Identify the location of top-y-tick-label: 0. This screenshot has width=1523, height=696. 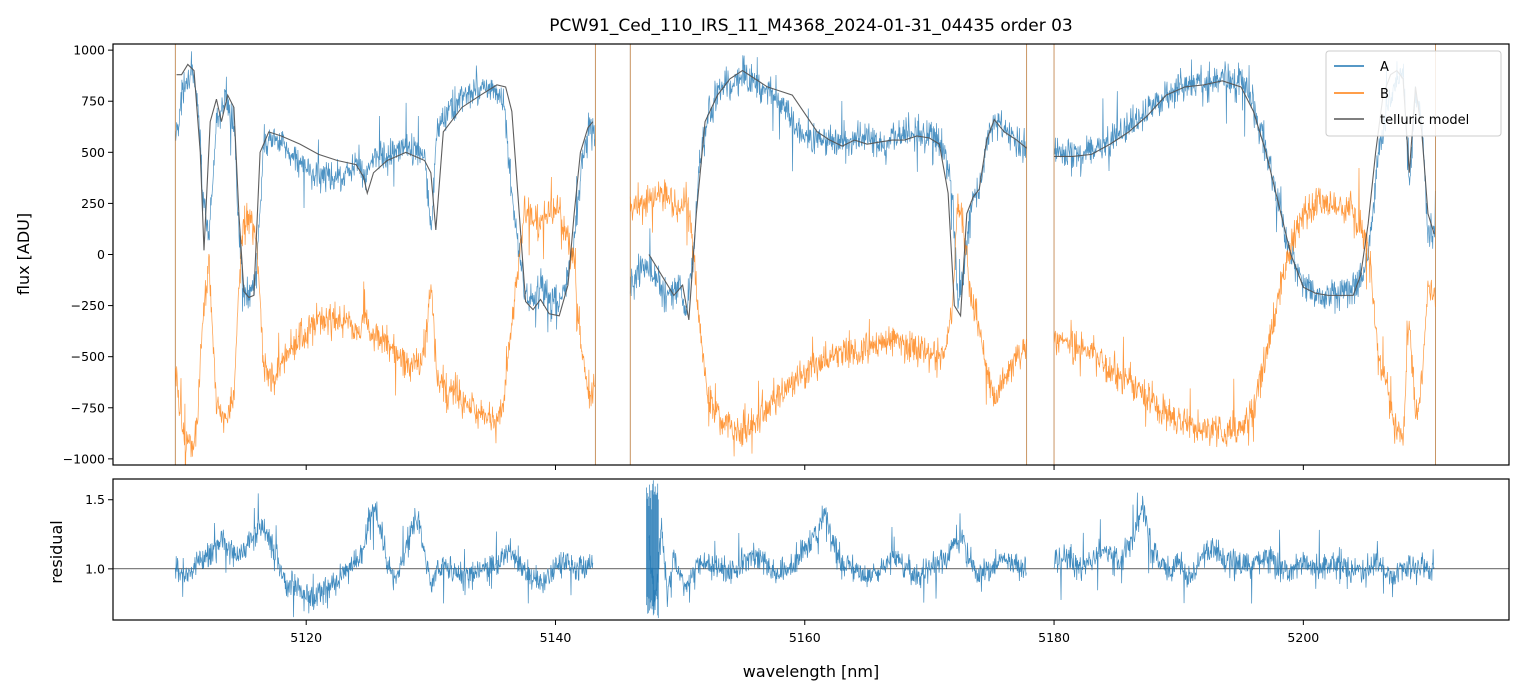
(101, 254).